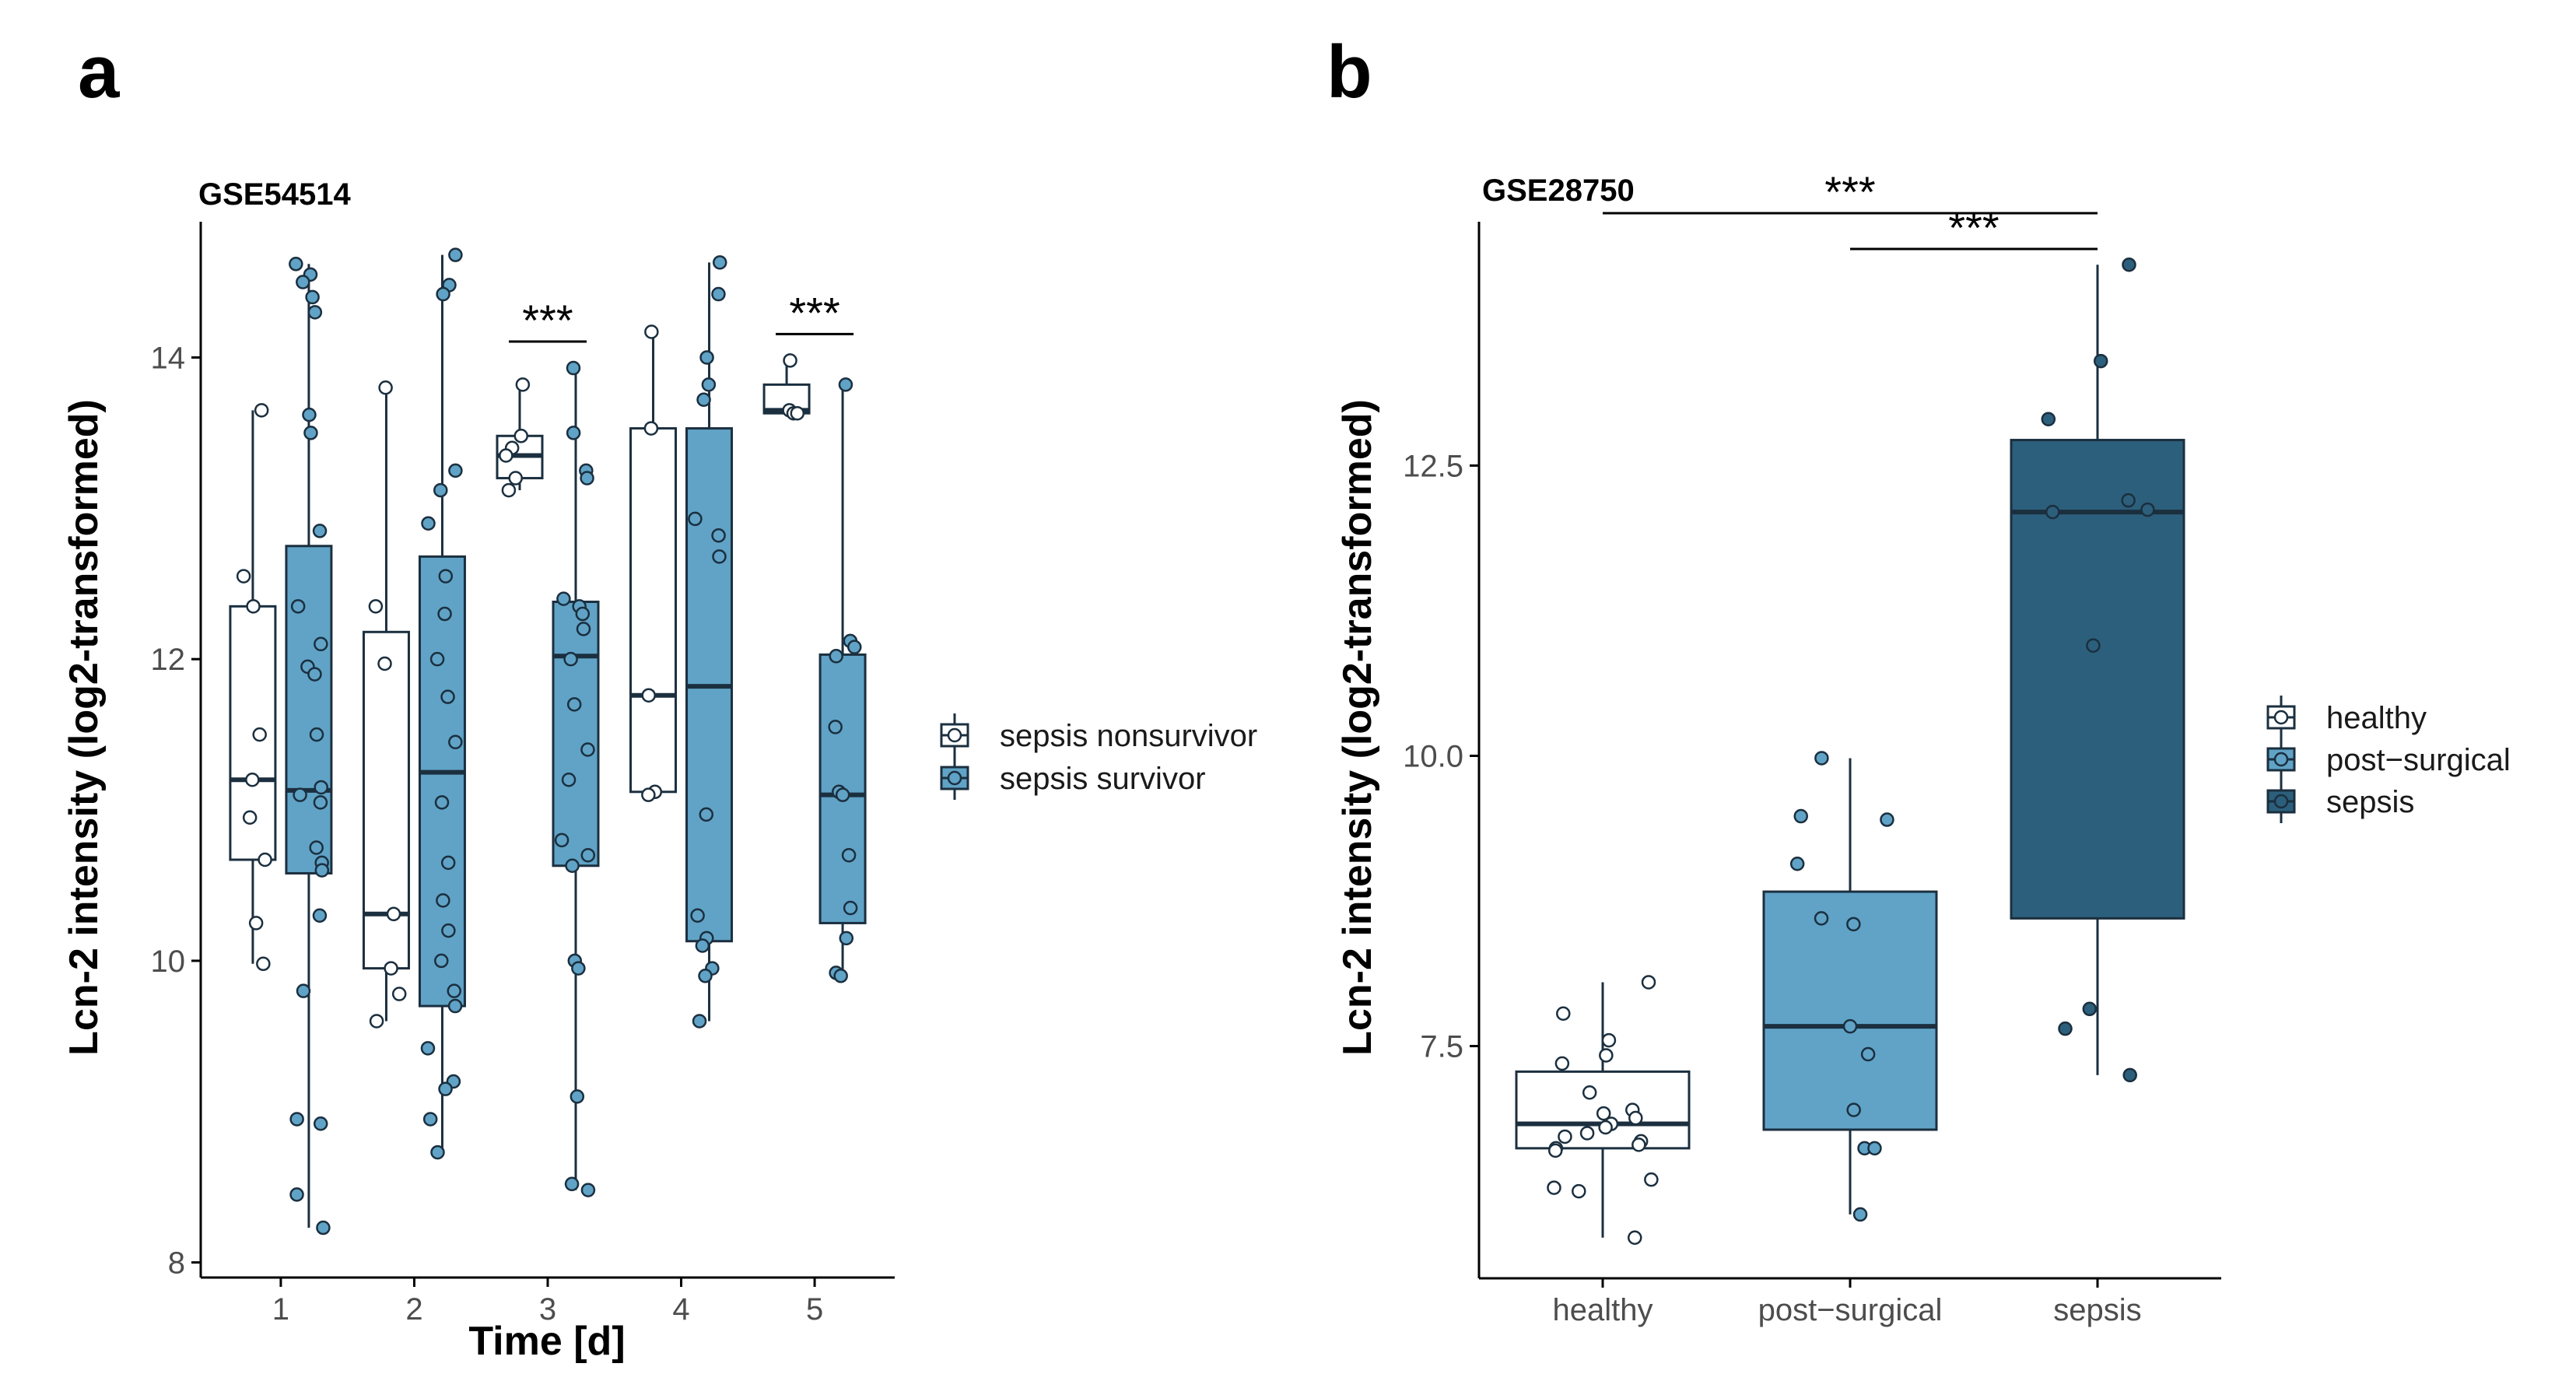 This screenshot has height=1388, width=2576. I want to click on panel-a-x-axis-title: Time [d], so click(546, 1341).